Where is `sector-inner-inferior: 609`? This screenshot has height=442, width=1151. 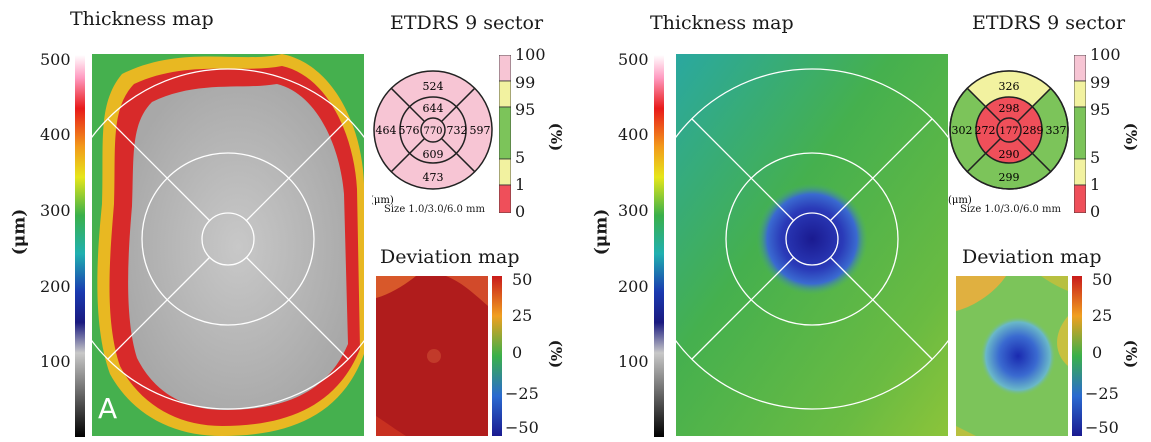
sector-inner-inferior: 609 is located at coordinates (433, 154).